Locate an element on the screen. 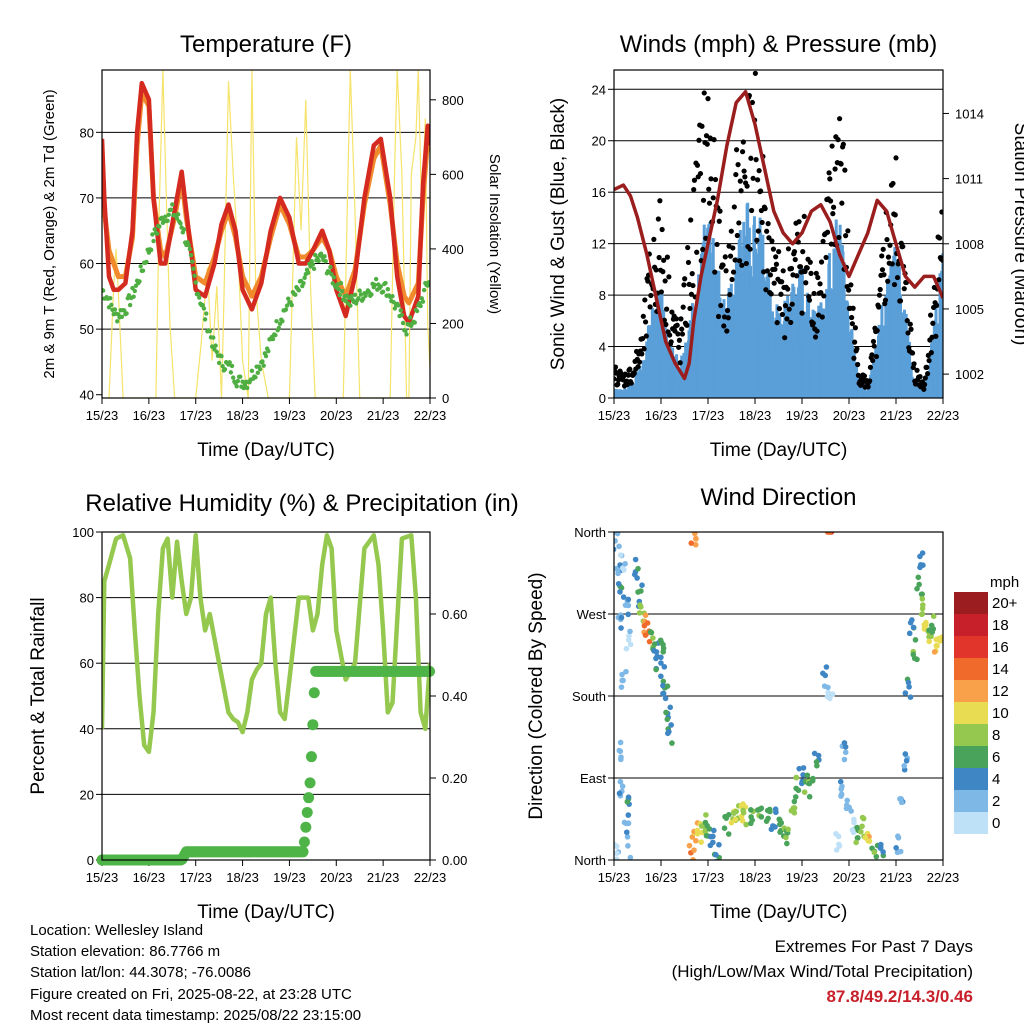  legend-label: 14 is located at coordinates (1000, 669).